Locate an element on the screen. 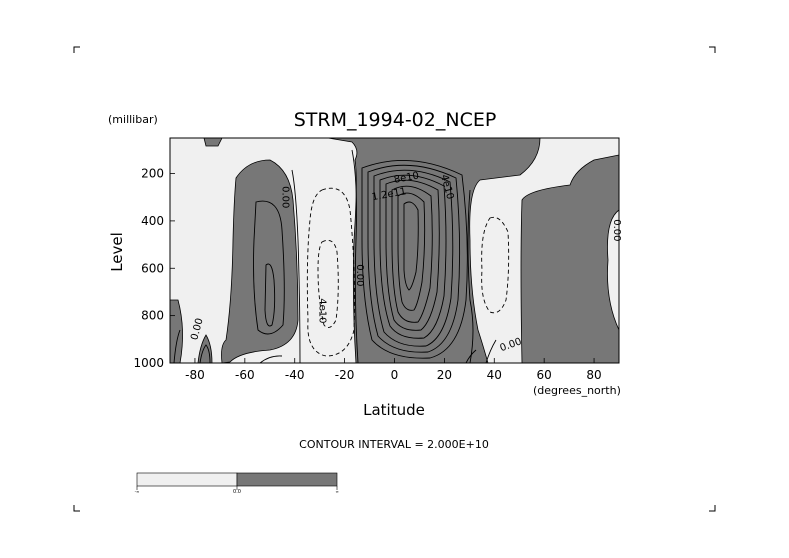  zero-contours is located at coordinates (382, 256).